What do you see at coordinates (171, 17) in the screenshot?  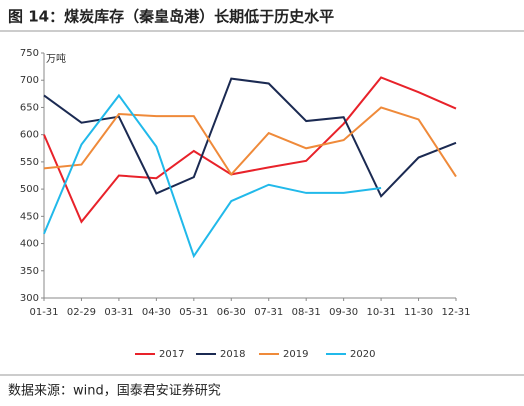 I see `chart-title: 图 14：煤炭库存（秦皇岛港）长期低于历史水平` at bounding box center [171, 17].